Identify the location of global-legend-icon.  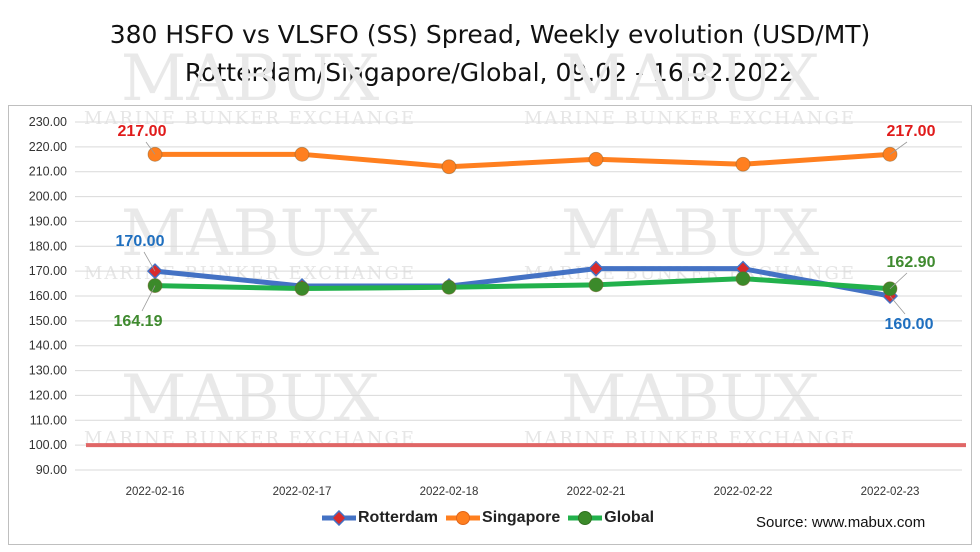
(585, 518).